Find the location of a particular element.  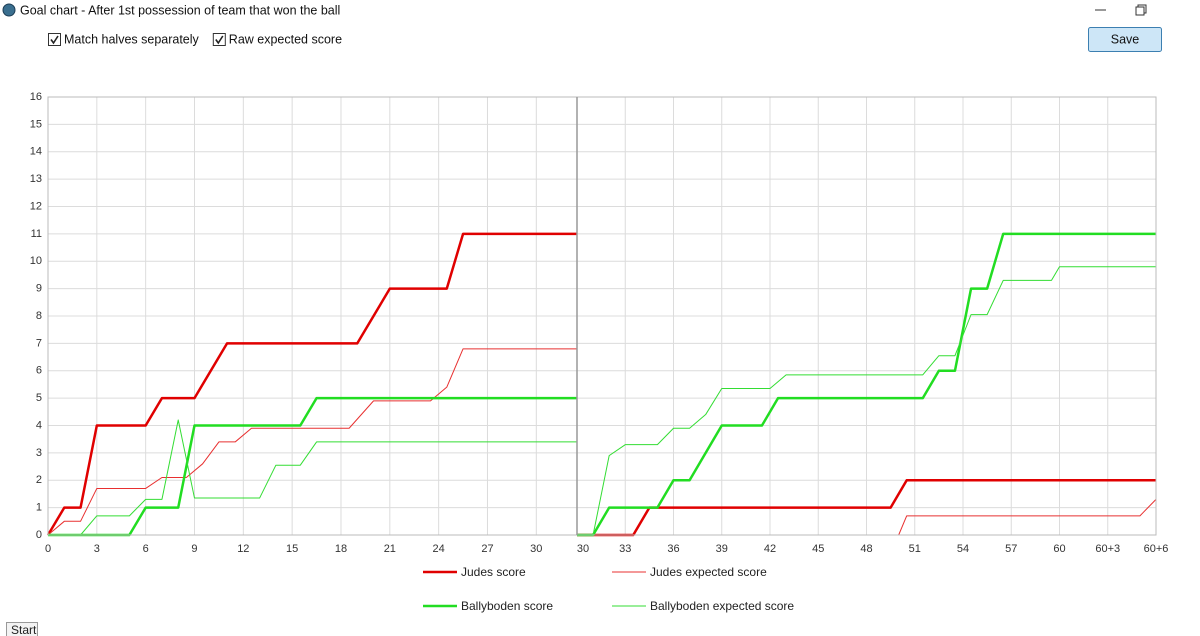

y-tick-label: 2 is located at coordinates (39, 480).